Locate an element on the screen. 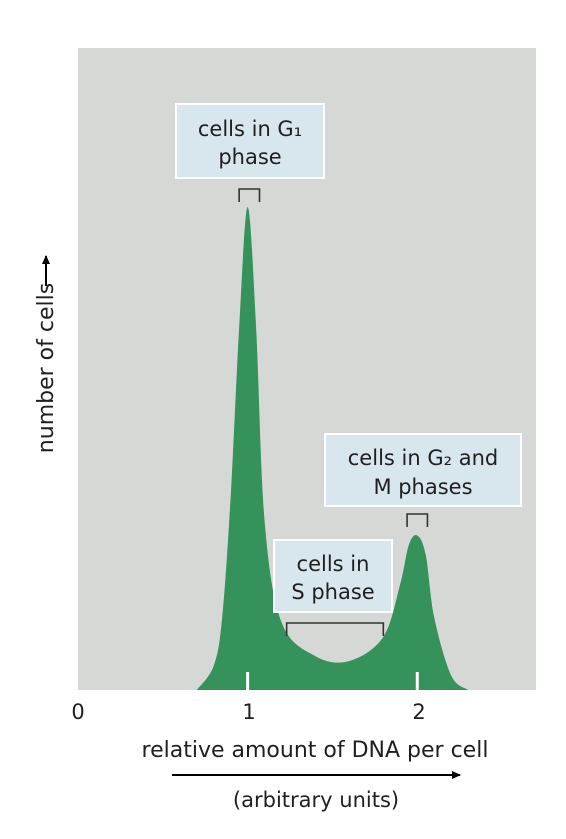  x-axis-units: (arbitrary units) is located at coordinates (316, 800).